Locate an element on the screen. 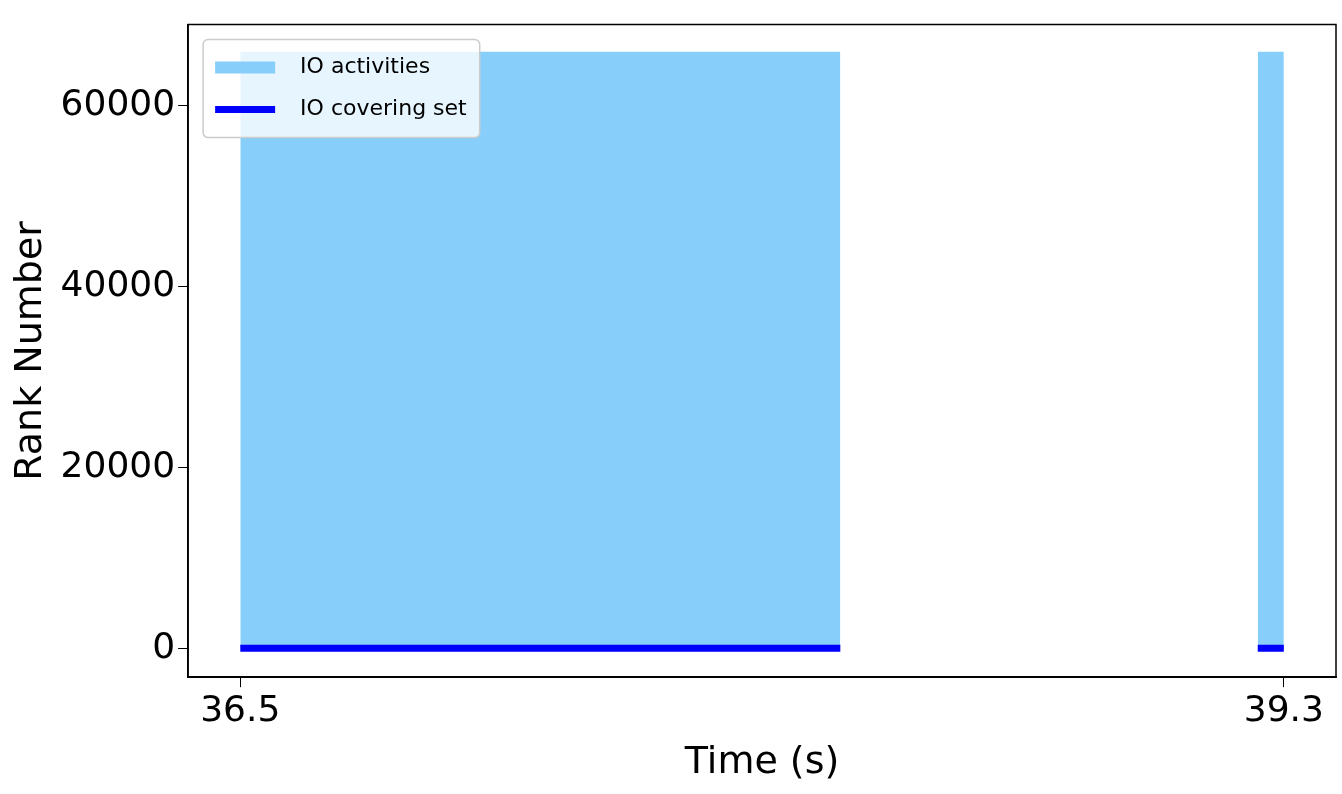  legend-label: IO activities is located at coordinates (365, 66).